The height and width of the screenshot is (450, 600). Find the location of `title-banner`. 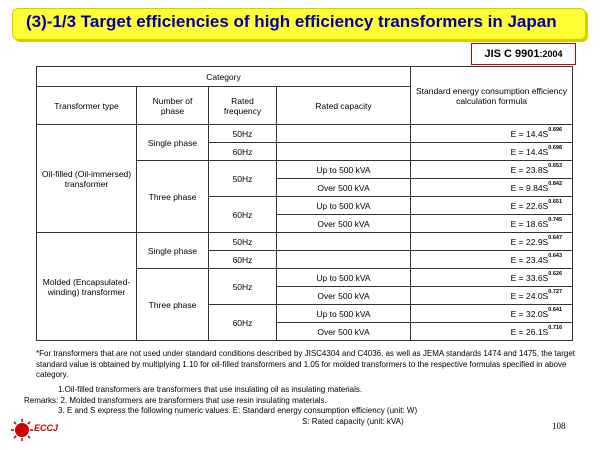

title-banner is located at coordinates (299, 24).